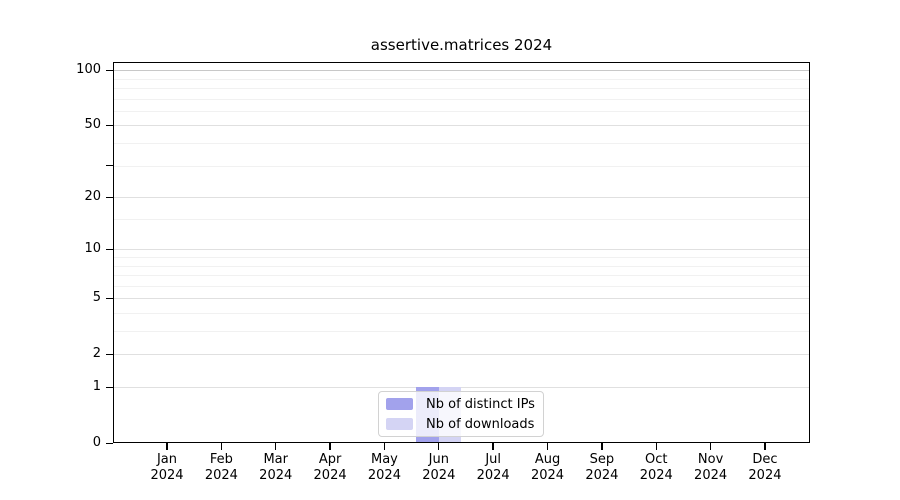  What do you see at coordinates (439, 467) in the screenshot?
I see `x-tick-label: Jun 2024` at bounding box center [439, 467].